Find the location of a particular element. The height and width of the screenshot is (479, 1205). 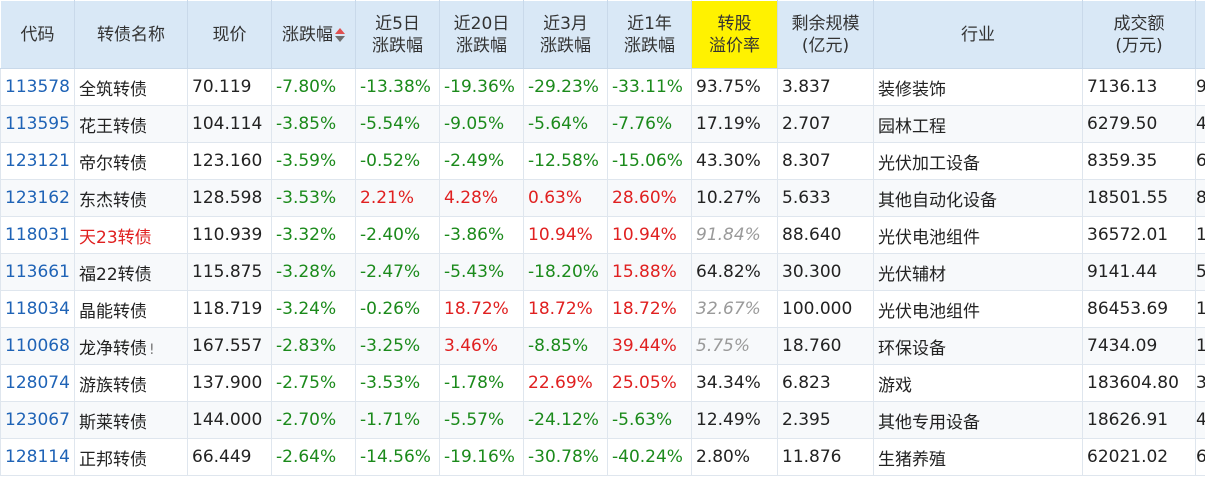

header-change: 涨跌幅 is located at coordinates (313, 34).